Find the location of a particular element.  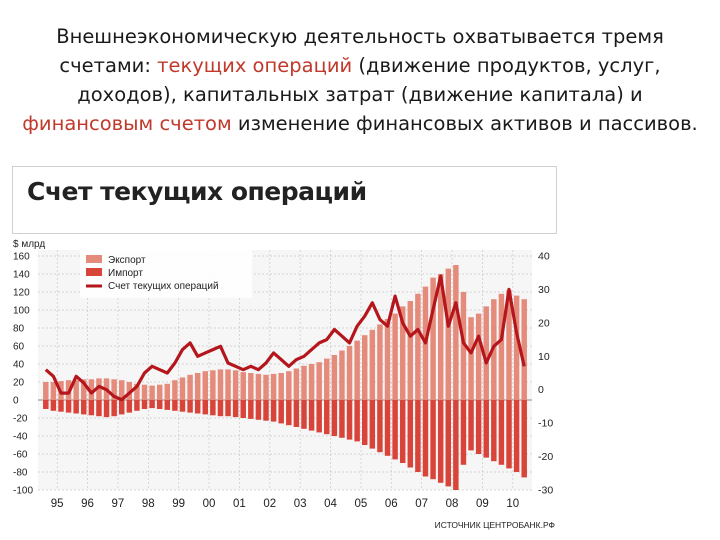

slide-line-2-b: (движение продуктов, услуг, is located at coordinates (506, 65).